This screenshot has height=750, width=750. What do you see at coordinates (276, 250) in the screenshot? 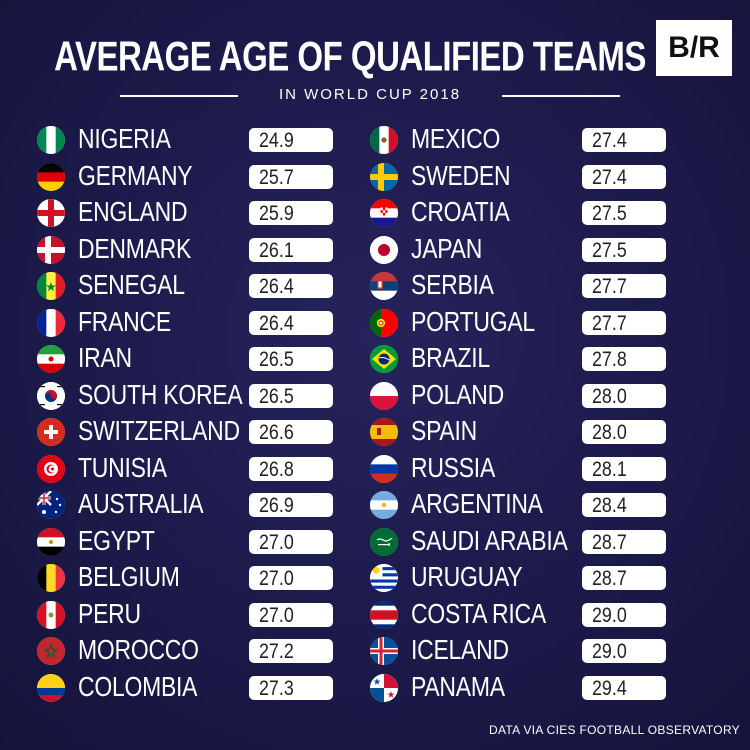
I see `average-age-value: 26.1` at bounding box center [276, 250].